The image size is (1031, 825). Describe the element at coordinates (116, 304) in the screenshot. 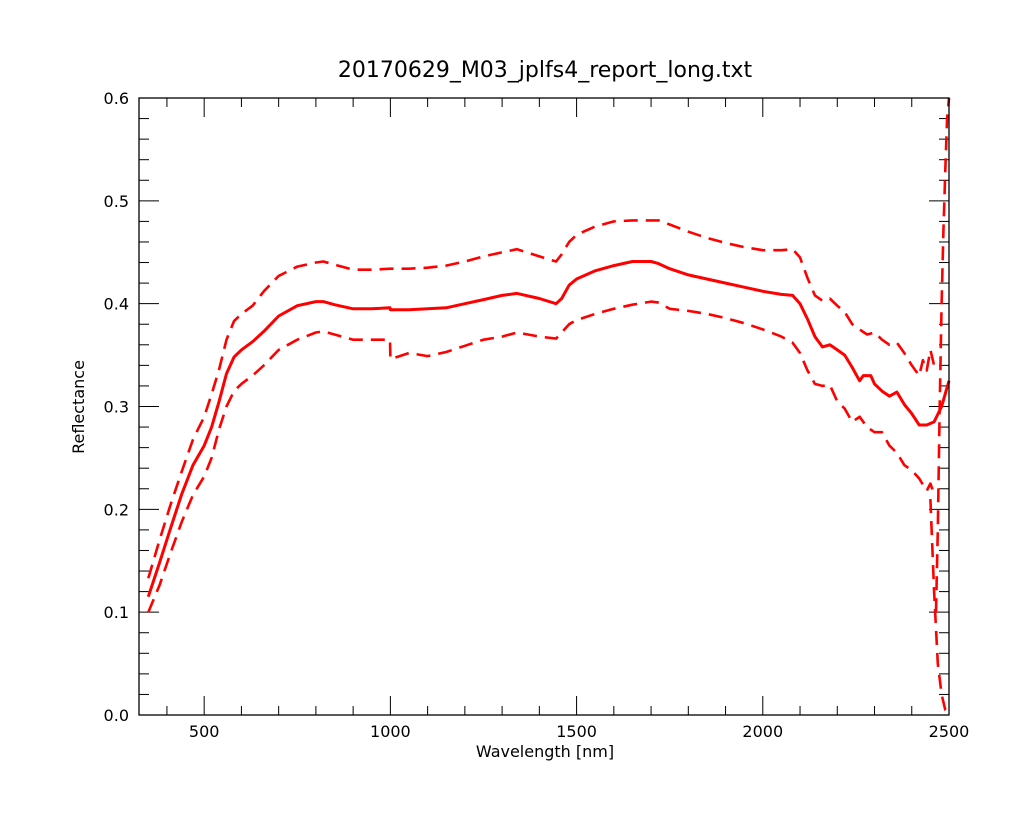

I see `y-tick-label: 0.4` at that location.